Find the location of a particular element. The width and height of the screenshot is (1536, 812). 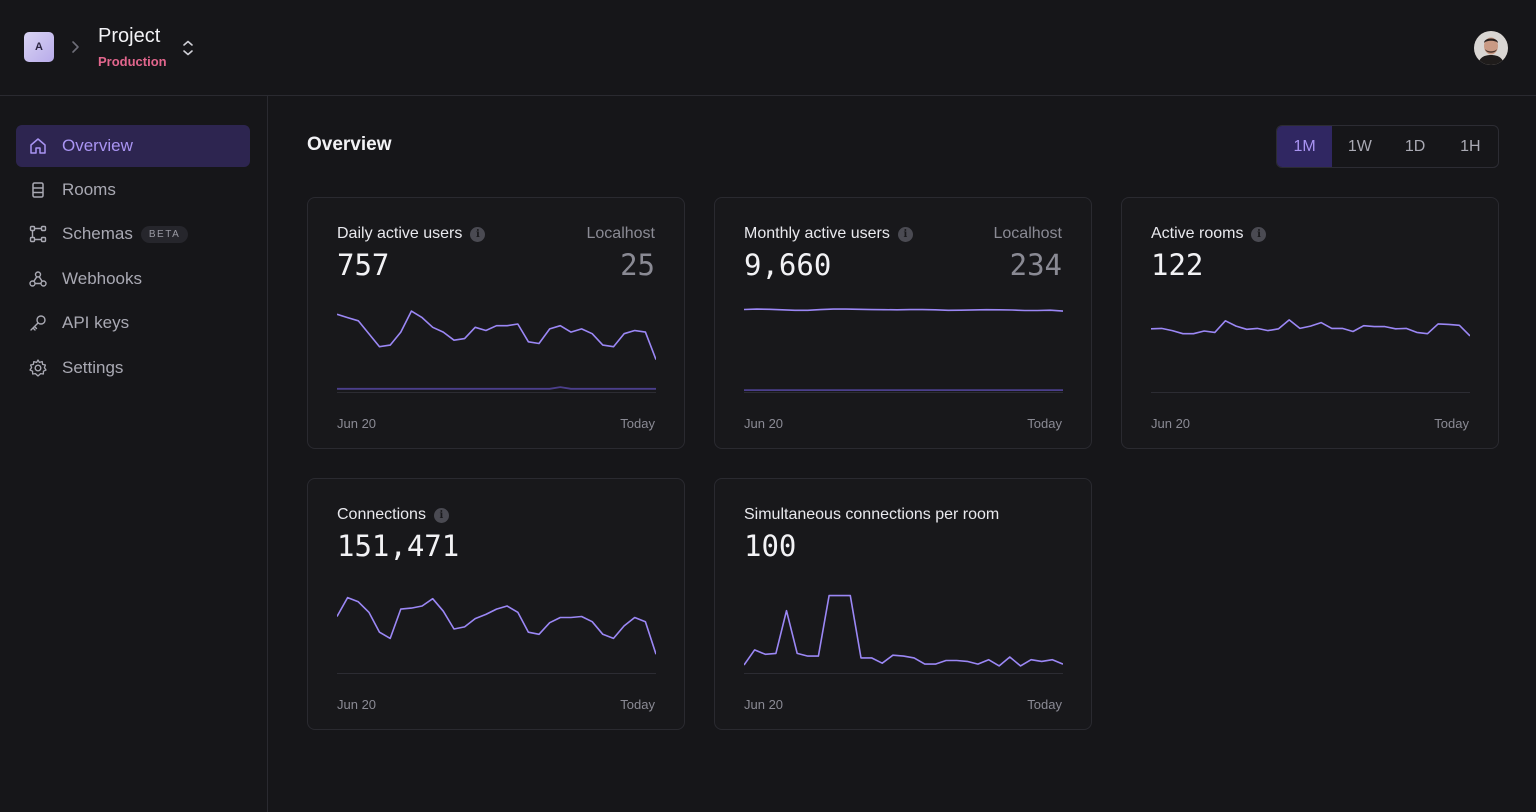

card-title-text: Active rooms is located at coordinates (1197, 233).